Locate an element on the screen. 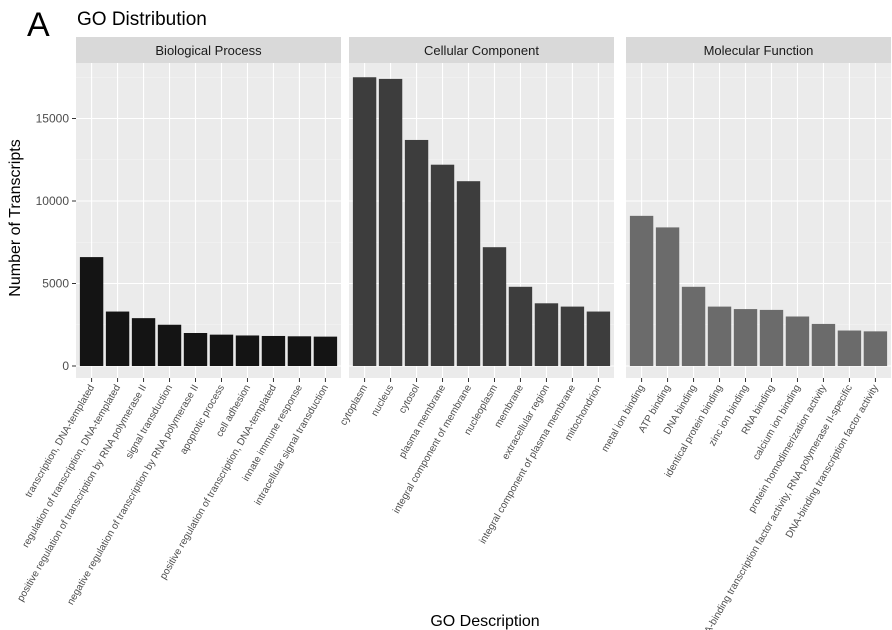 This screenshot has width=892, height=630. x-tick-label: cytosol is located at coordinates (409, 399).